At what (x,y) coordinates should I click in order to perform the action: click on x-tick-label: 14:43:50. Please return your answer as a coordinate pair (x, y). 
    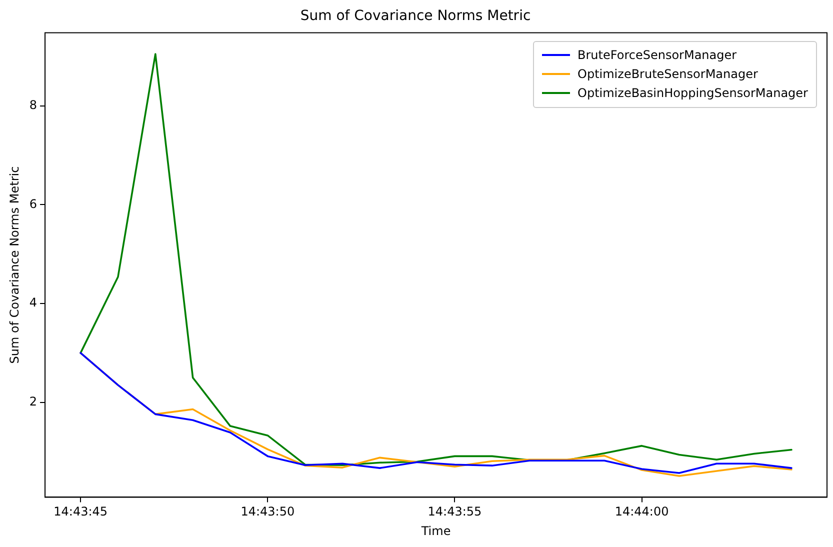
    Looking at the image, I should click on (267, 511).